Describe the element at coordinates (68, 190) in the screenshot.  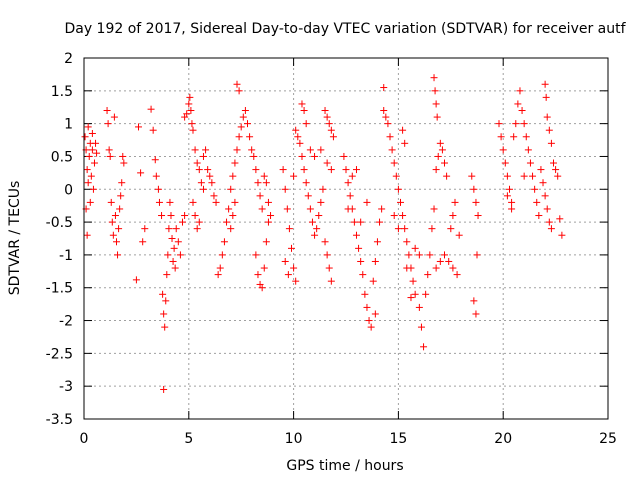
I see `y-tick-label: 0` at that location.